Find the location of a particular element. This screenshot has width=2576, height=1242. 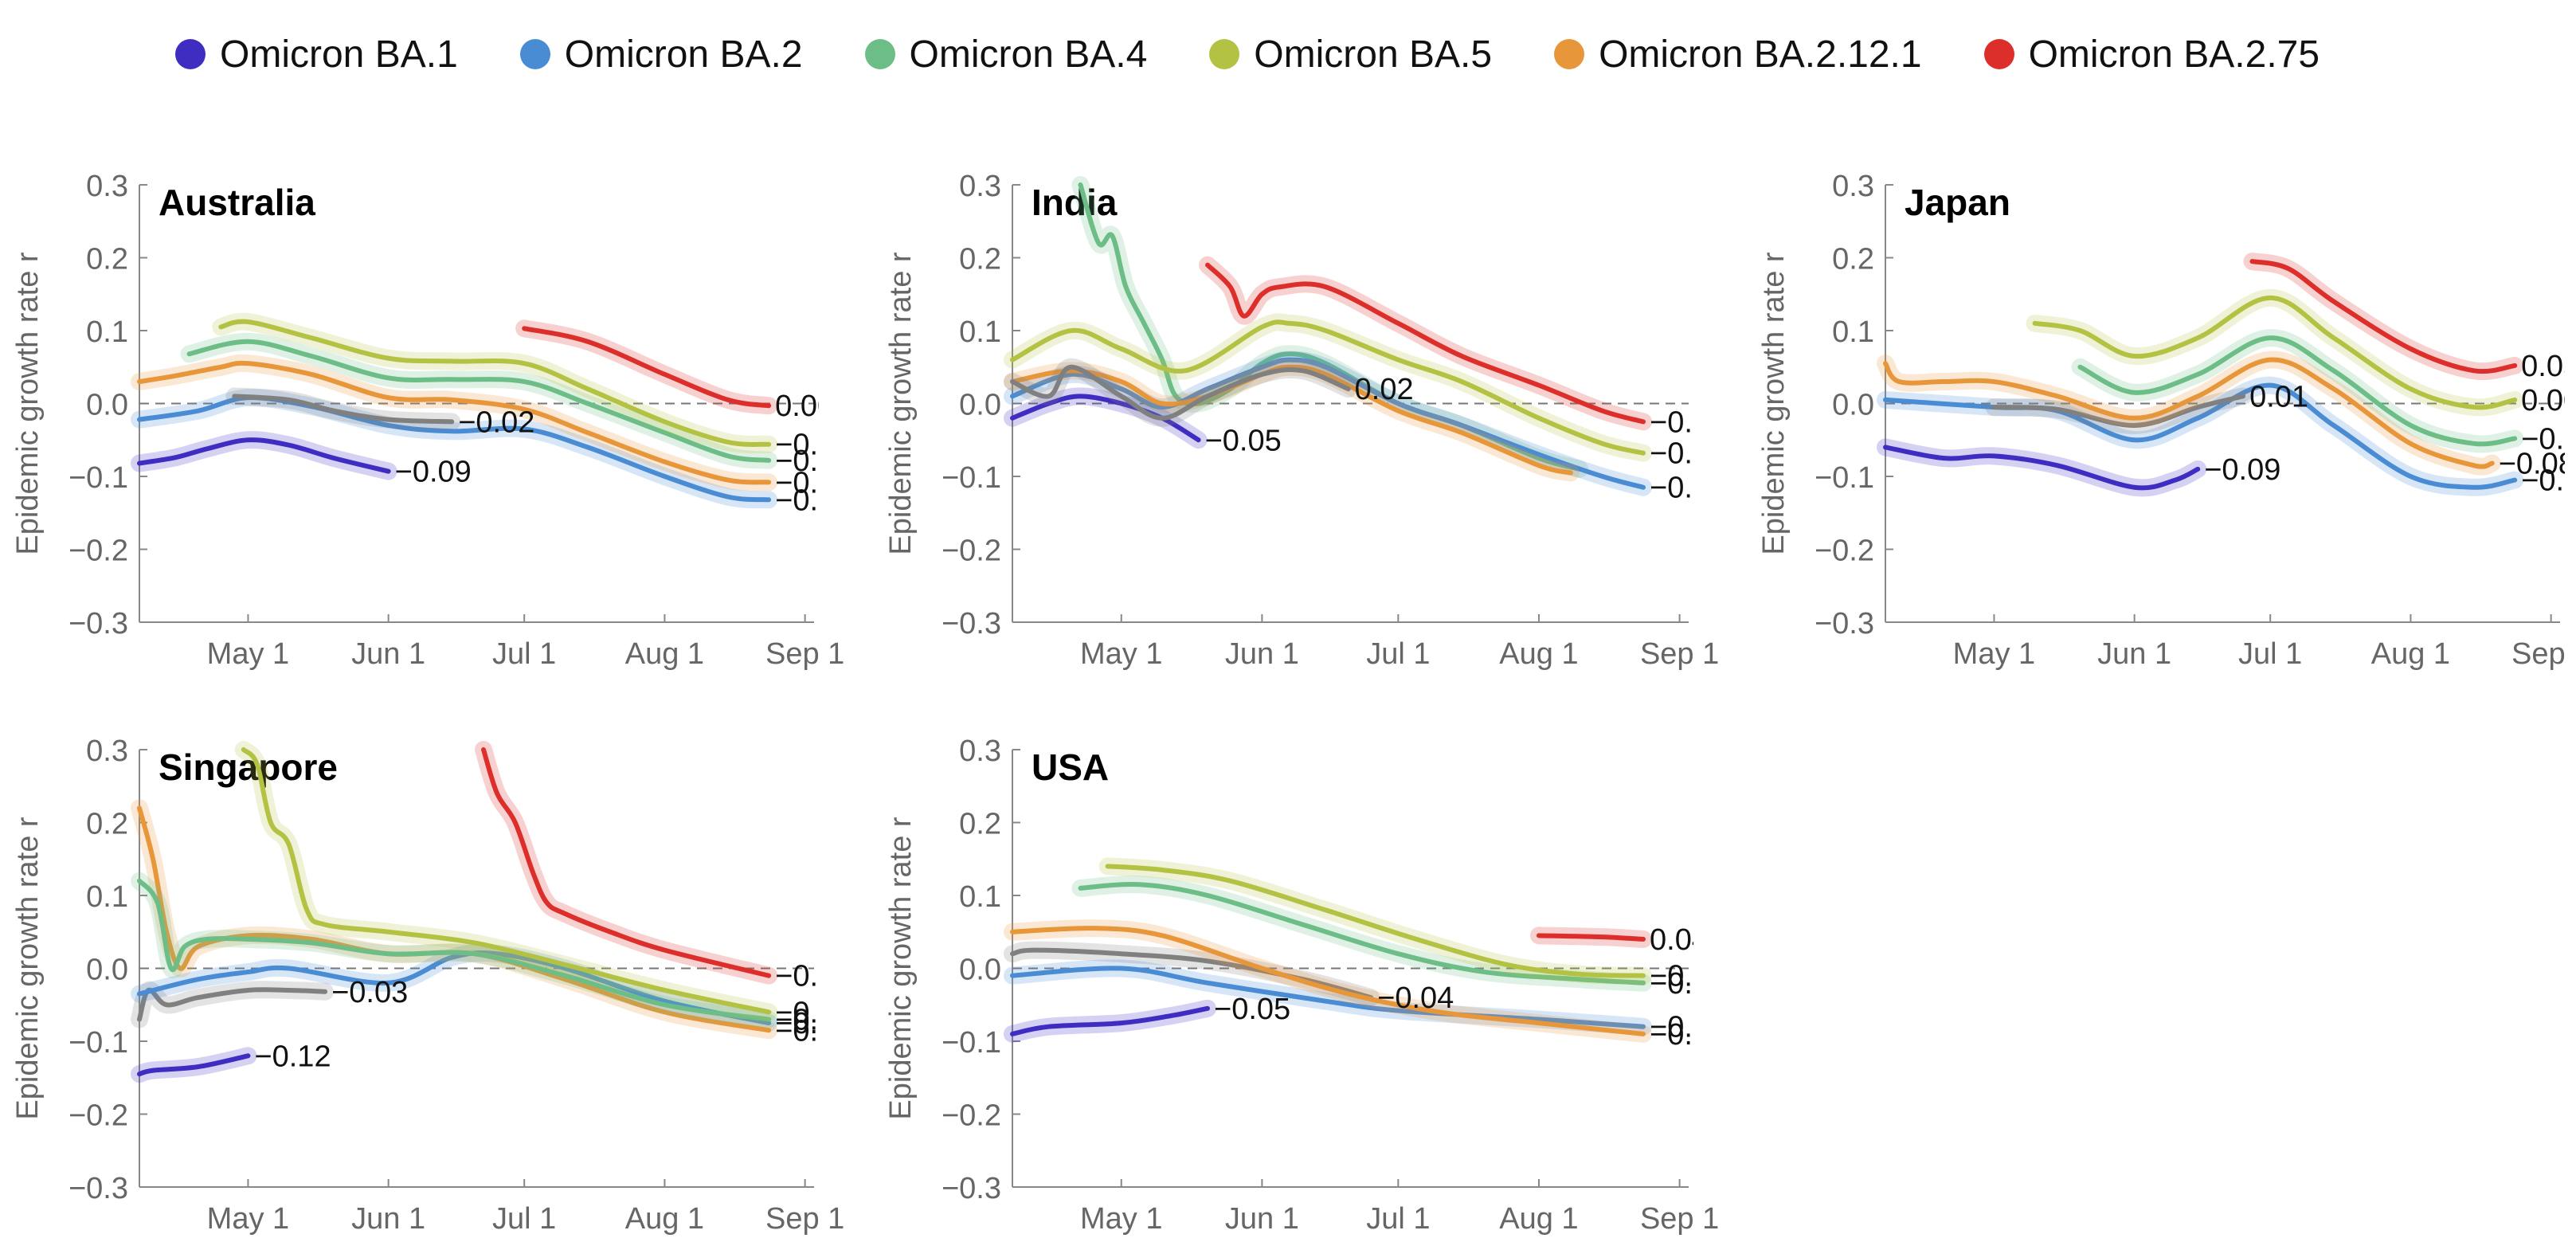

panel-title: Japan is located at coordinates (1957, 202).